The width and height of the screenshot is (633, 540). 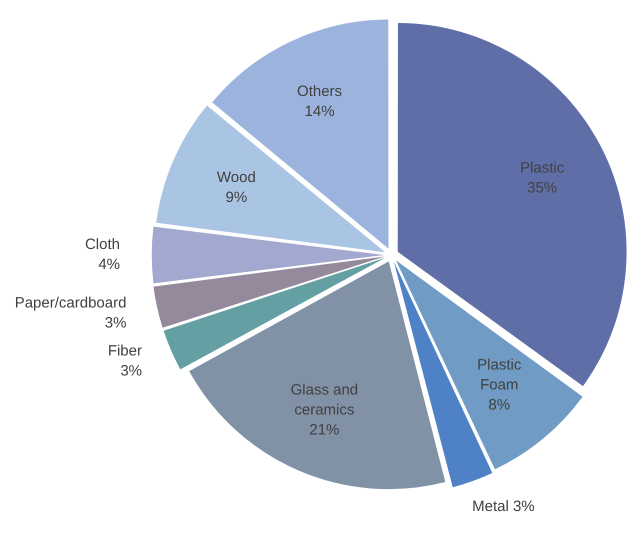 I want to click on data-label: 35%, so click(x=542, y=187).